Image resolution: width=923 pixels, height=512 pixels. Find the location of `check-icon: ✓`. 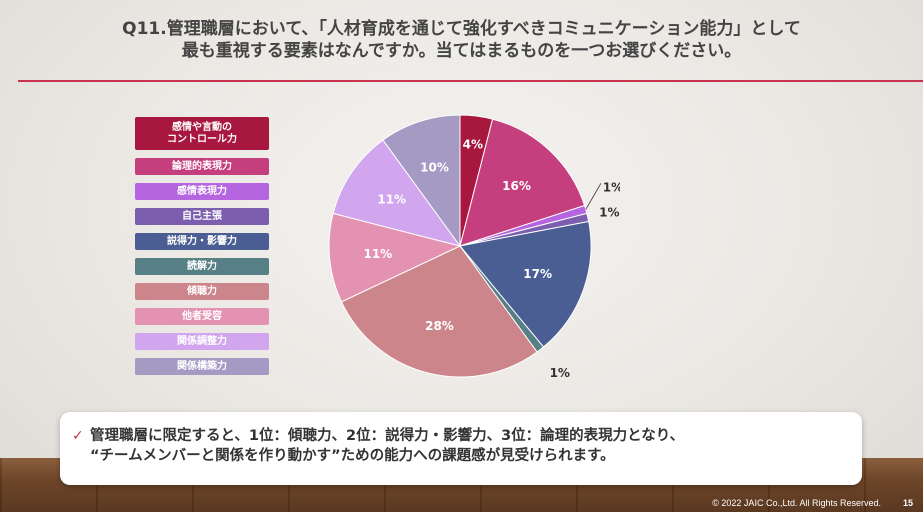

check-icon: ✓ is located at coordinates (78, 436).